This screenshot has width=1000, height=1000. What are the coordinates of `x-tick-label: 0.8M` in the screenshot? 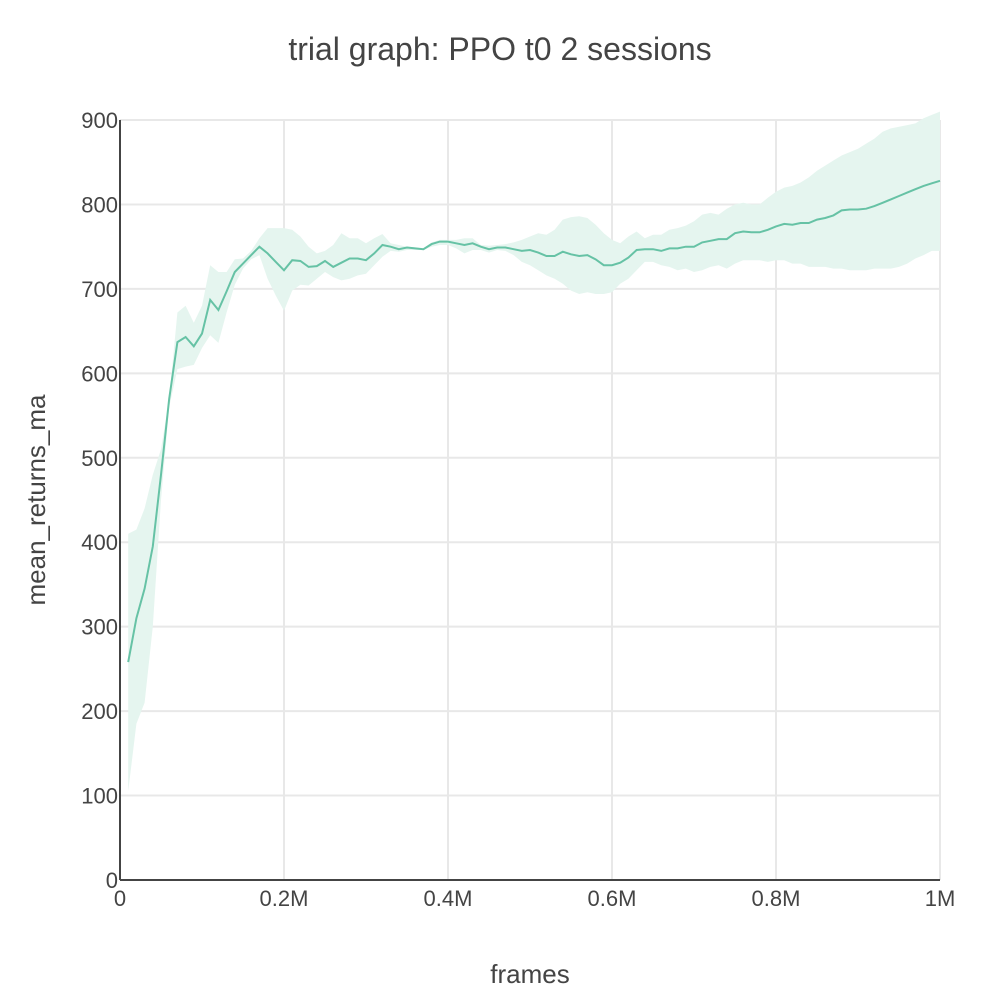 It's located at (776, 898).